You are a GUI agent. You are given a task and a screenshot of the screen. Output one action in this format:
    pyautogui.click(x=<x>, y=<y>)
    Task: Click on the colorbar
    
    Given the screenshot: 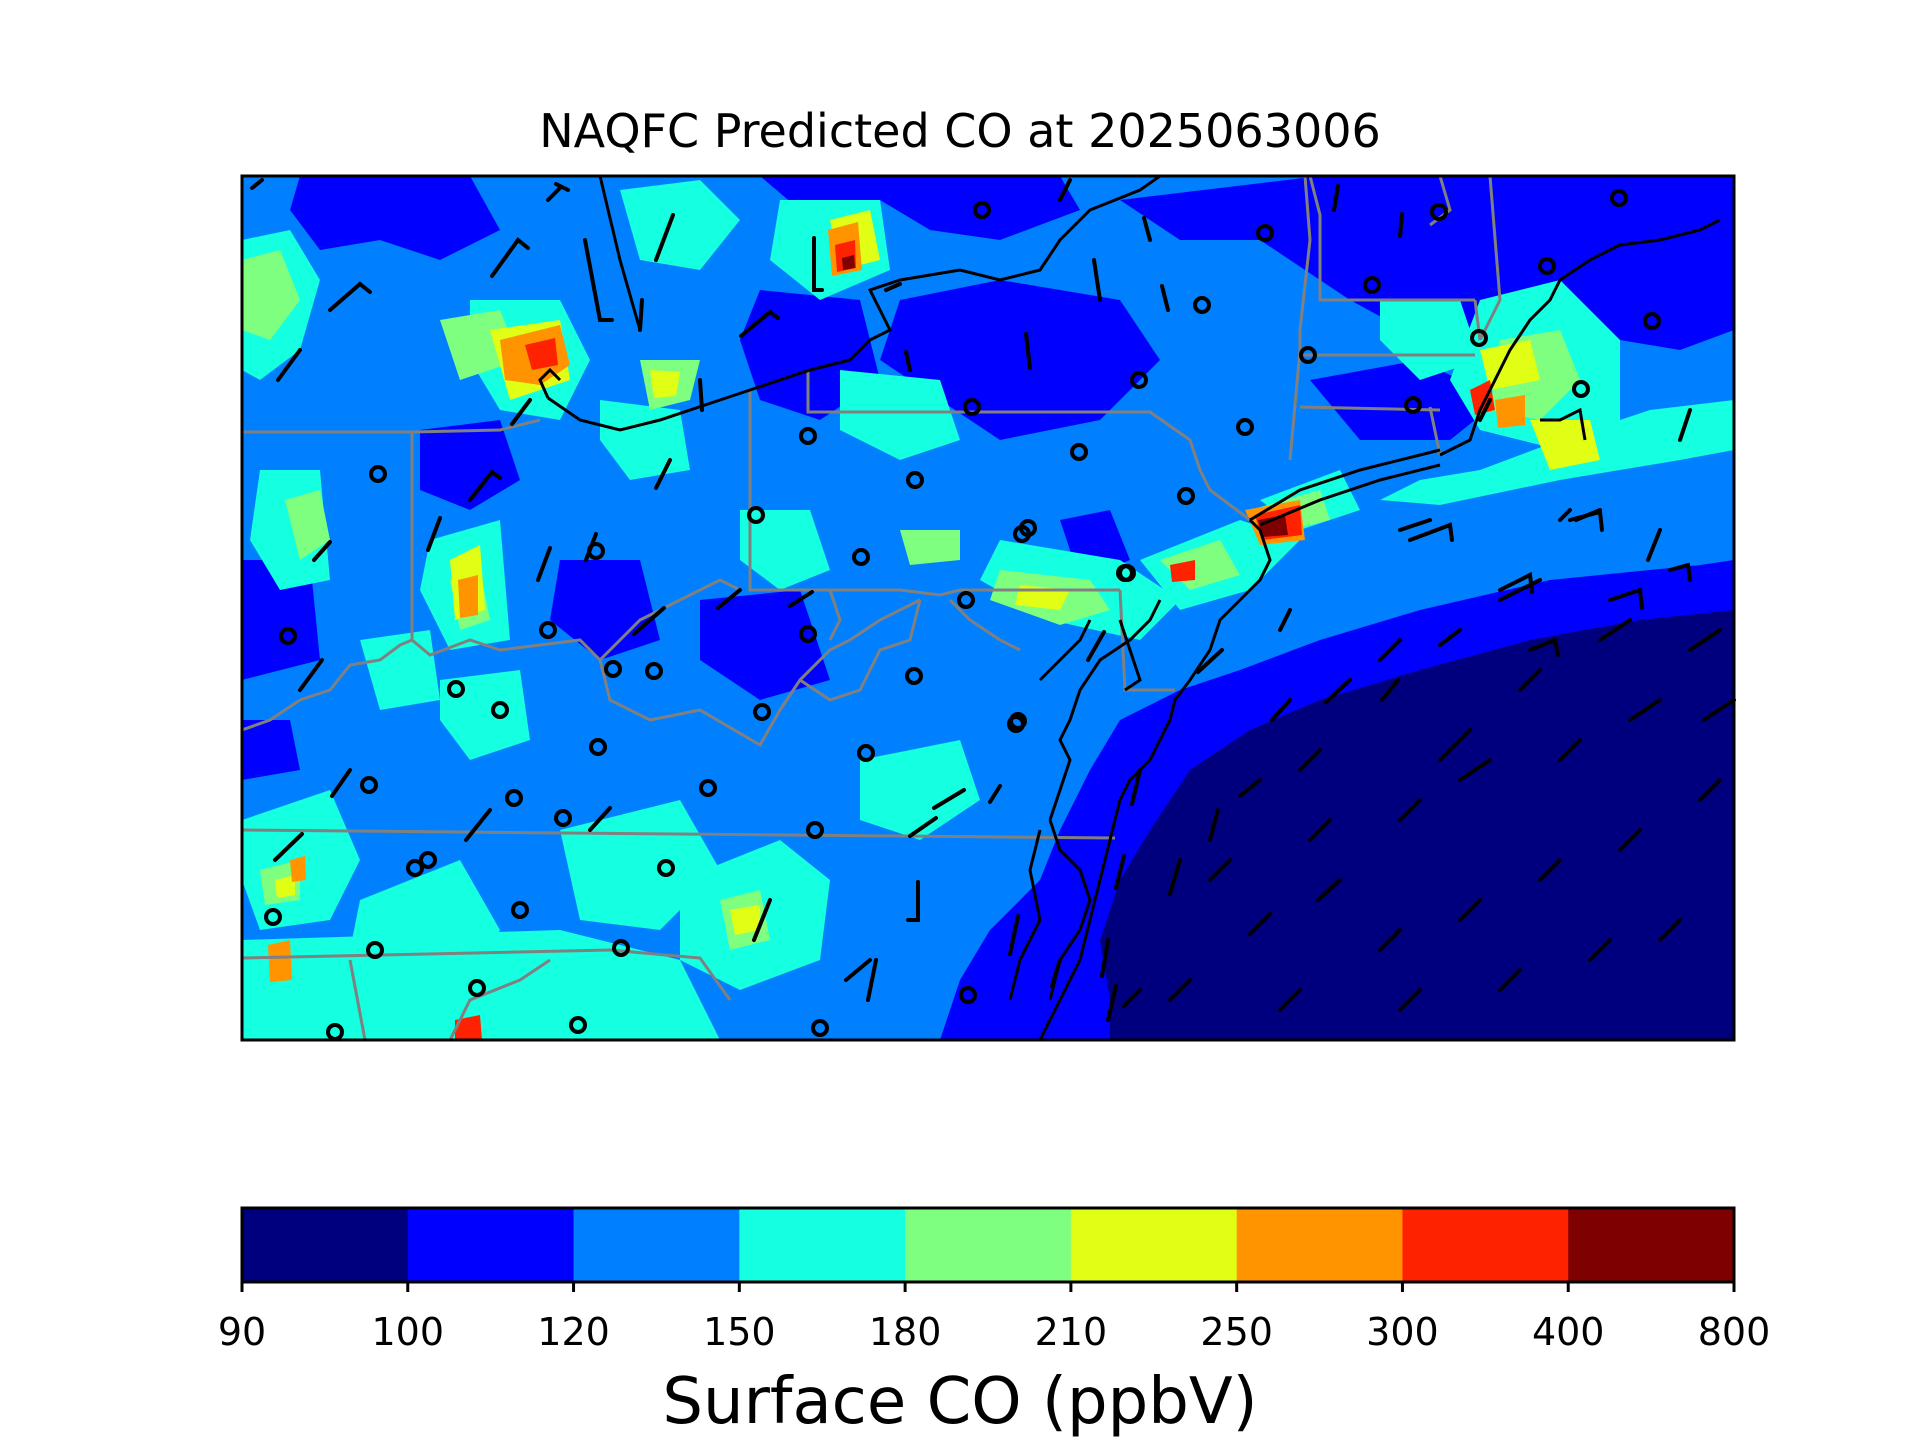 What is the action you would take?
    pyautogui.click(x=988, y=1249)
    